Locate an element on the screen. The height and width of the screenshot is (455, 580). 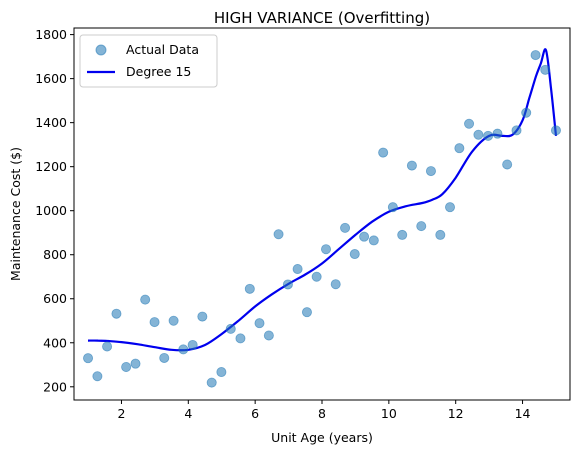
legend-label-actual-data: Actual Data is located at coordinates (162, 49).